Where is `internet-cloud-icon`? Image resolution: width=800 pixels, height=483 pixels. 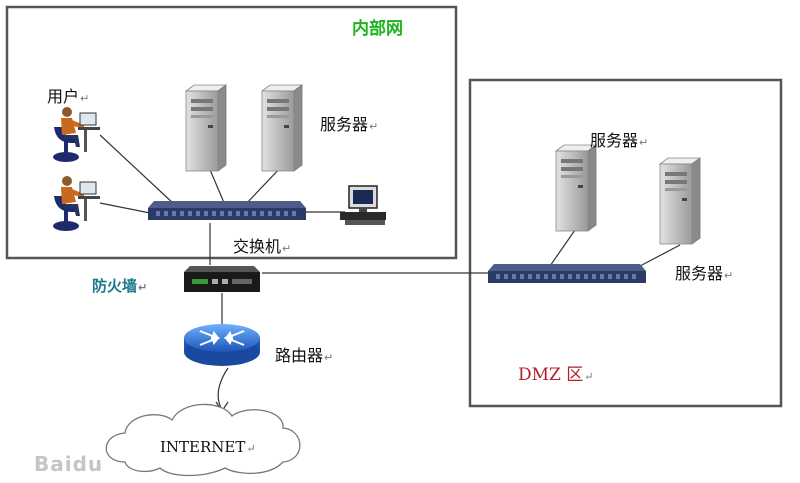
internet-cloud-icon is located at coordinates (203, 440).